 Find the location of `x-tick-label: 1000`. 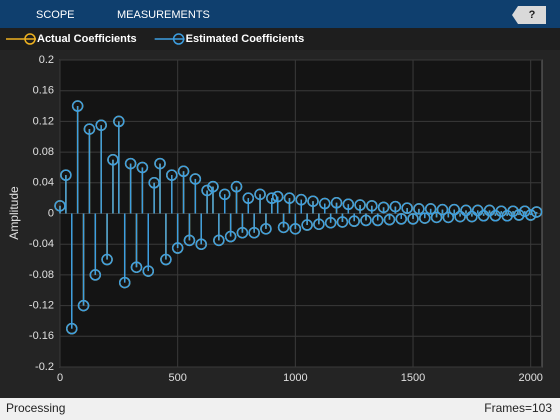

x-tick-label: 1000 is located at coordinates (295, 378).